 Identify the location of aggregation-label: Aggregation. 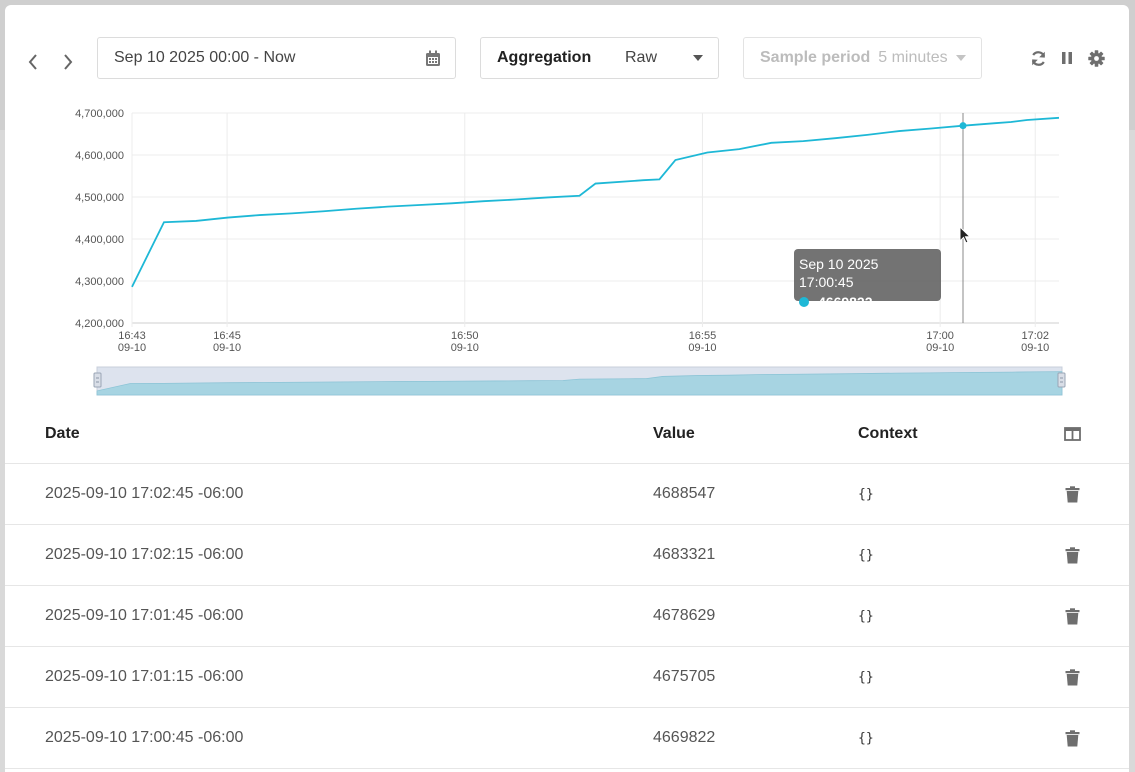
(544, 57).